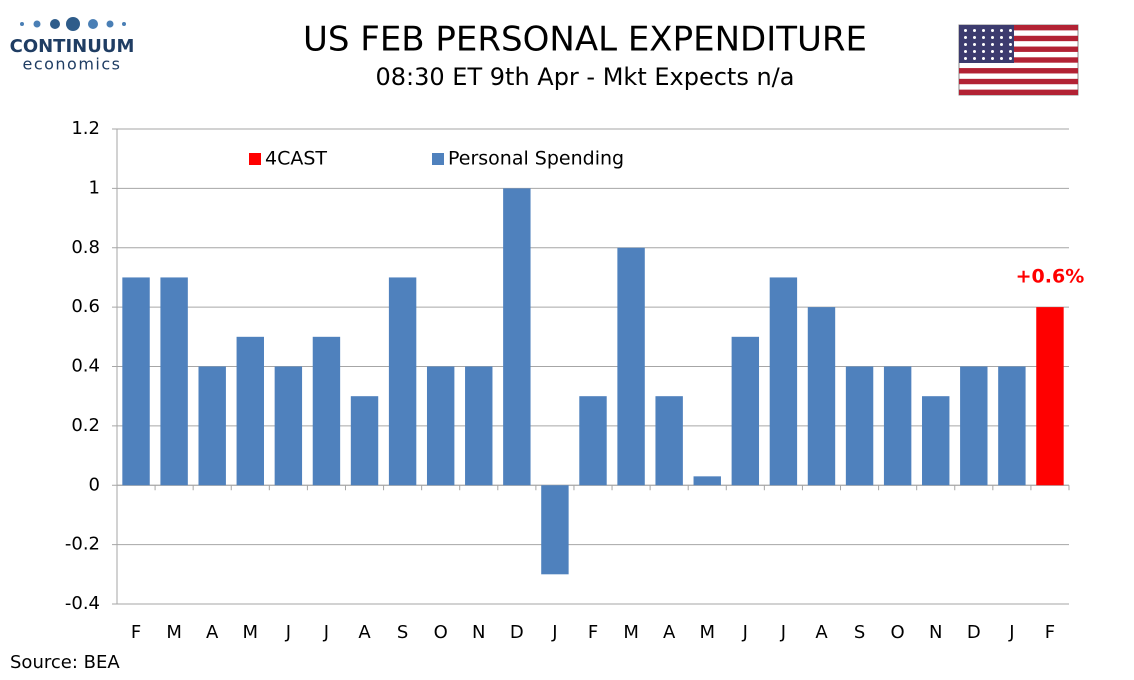 This screenshot has width=1134, height=680. I want to click on y-tick-label: -0.4, so click(82, 603).